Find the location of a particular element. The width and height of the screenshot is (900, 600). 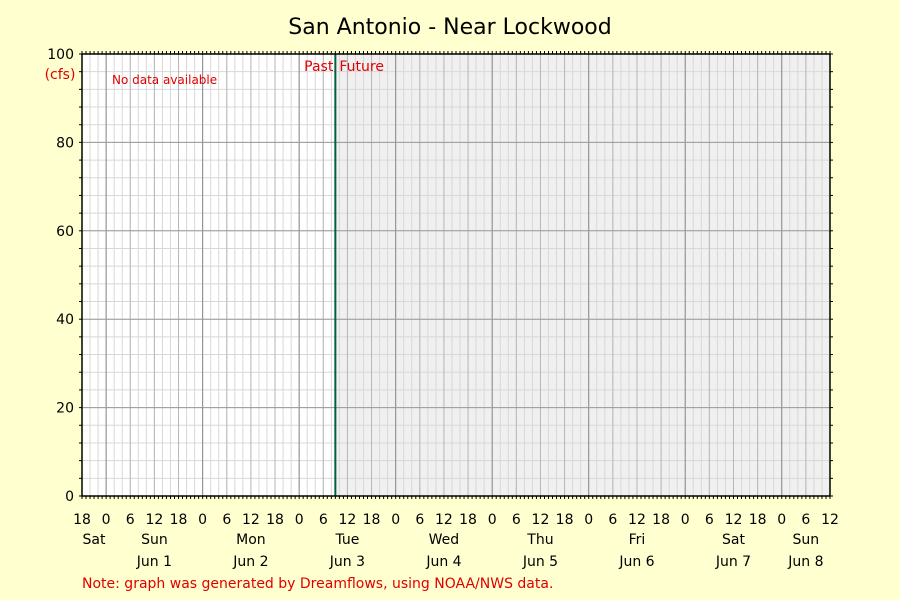

chart-title: San Antonio - Near Lockwood is located at coordinates (449, 27).